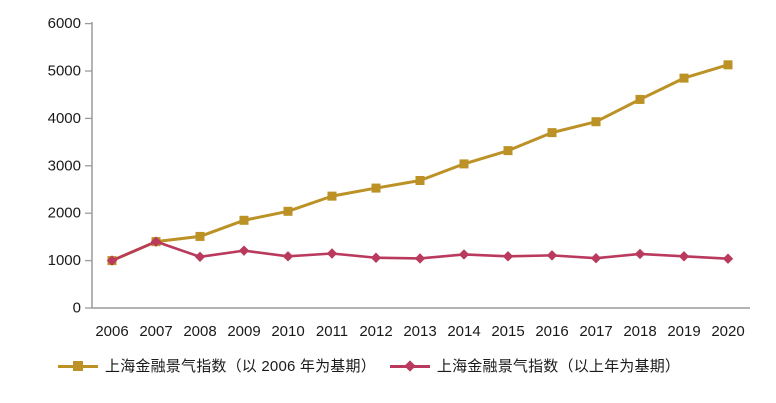  I want to click on x-tick-label: 2013, so click(419, 331).